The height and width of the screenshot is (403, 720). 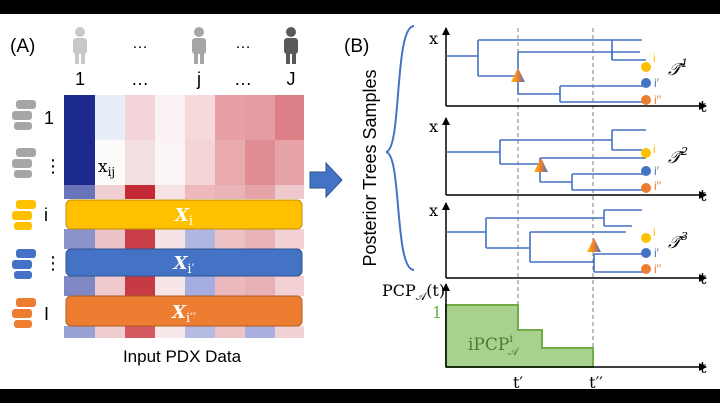 I want to click on pcp-one-label: 1, so click(x=437, y=312).